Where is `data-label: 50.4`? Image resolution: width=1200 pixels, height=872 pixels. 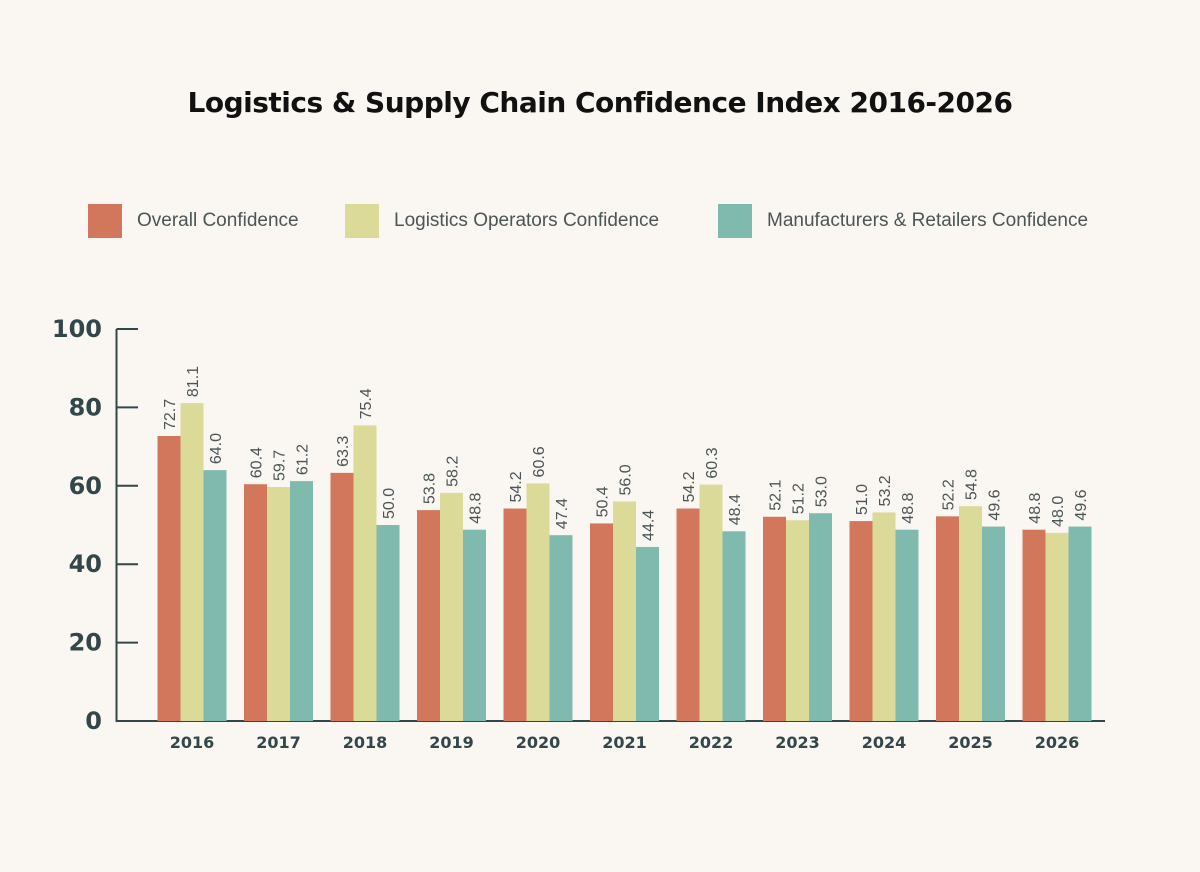
data-label: 50.4 is located at coordinates (603, 501).